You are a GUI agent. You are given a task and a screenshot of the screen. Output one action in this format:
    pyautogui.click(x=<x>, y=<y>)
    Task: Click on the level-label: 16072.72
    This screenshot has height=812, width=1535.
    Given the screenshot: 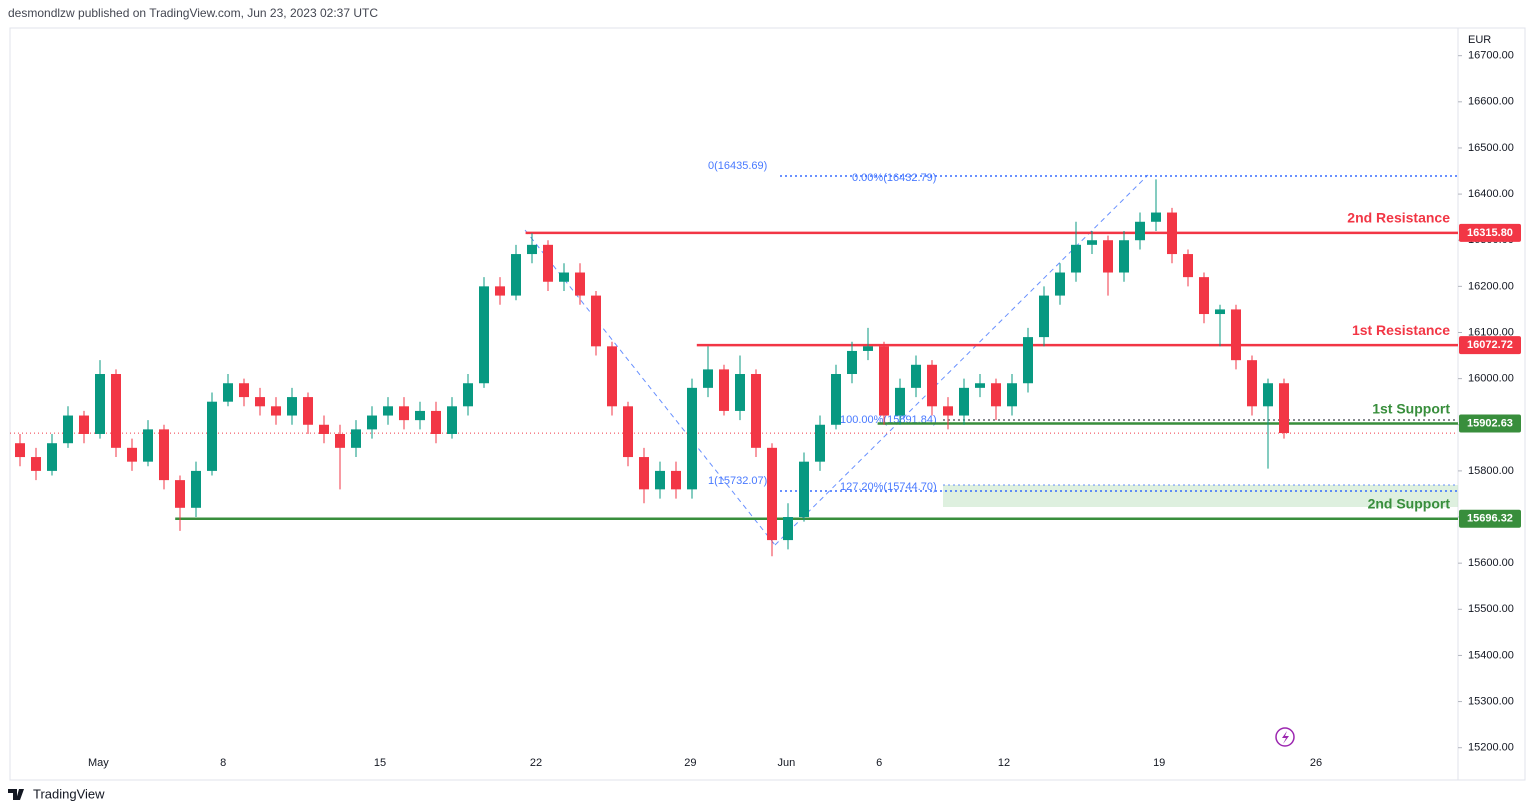 What is the action you would take?
    pyautogui.click(x=1490, y=345)
    